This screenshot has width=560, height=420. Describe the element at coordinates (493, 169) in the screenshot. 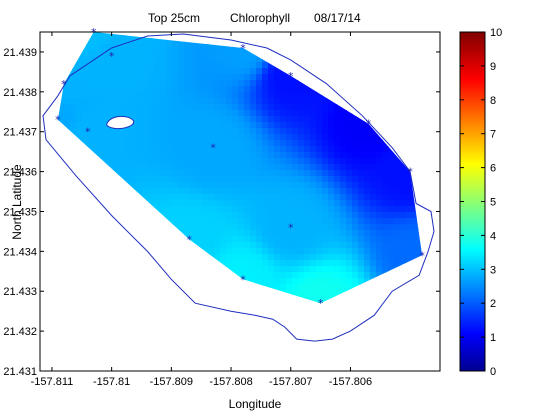

I see `colorbar-tick-label: 6` at that location.